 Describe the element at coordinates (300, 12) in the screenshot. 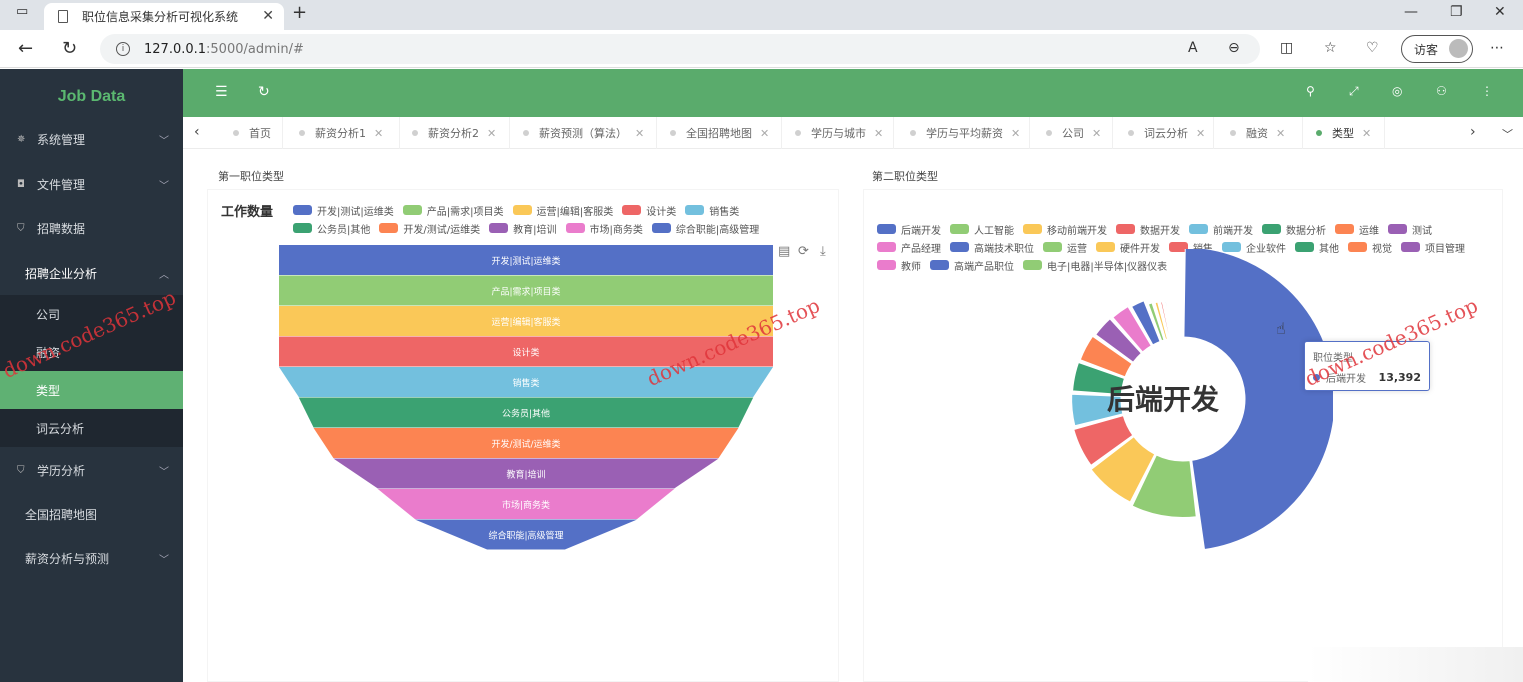

I see `new-tab-icon: +` at that location.